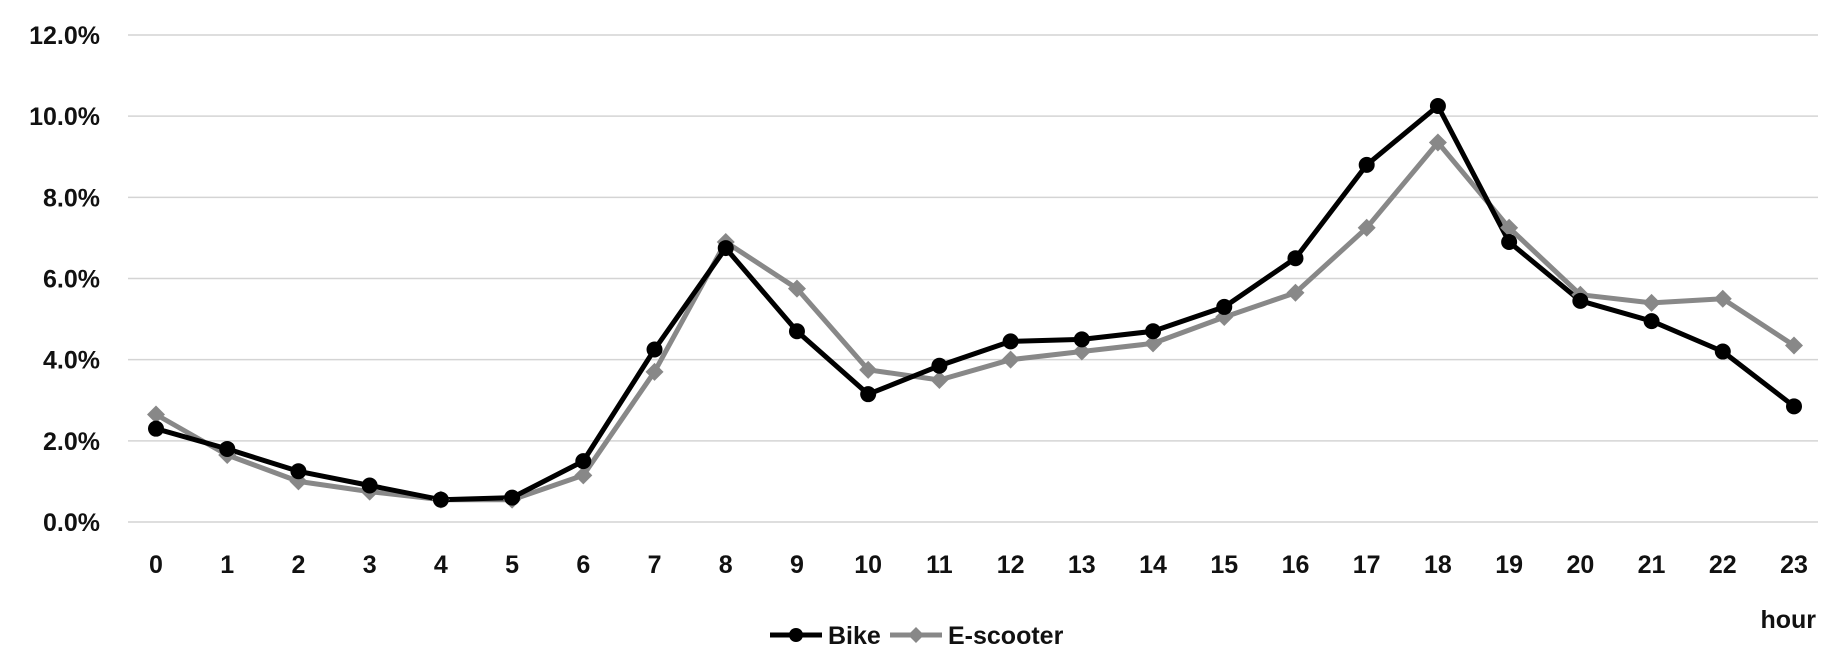 The width and height of the screenshot is (1833, 662). Describe the element at coordinates (1723, 565) in the screenshot. I see `x-tick-label: 22` at that location.